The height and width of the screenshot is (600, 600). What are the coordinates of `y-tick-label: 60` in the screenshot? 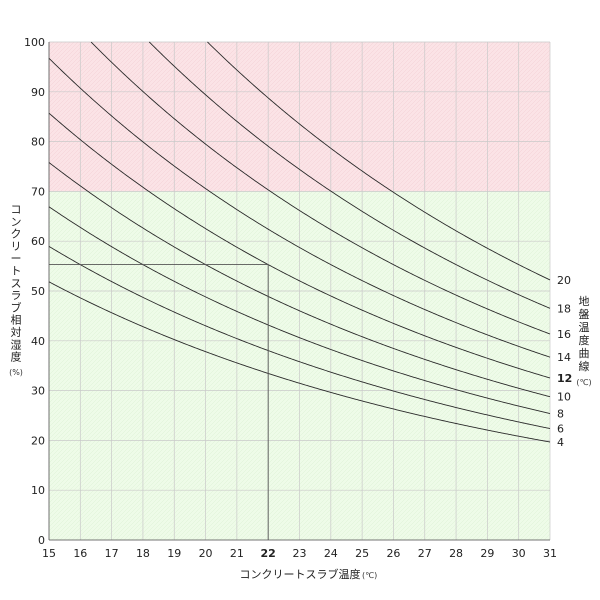 It's located at (38, 241).